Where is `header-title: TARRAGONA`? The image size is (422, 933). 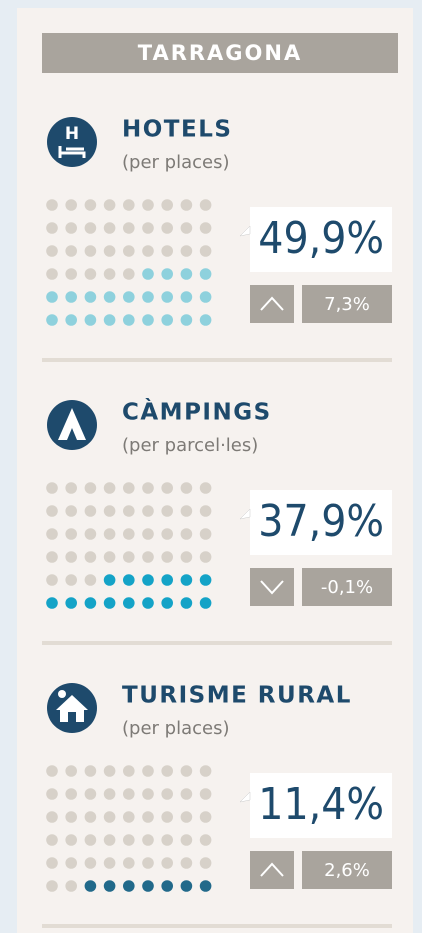 header-title: TARRAGONA is located at coordinates (220, 53).